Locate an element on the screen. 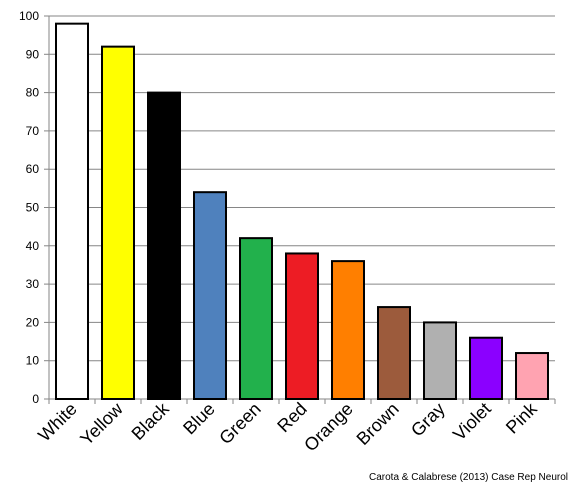 The height and width of the screenshot is (493, 573). x-tick-label: Gray is located at coordinates (428, 420).